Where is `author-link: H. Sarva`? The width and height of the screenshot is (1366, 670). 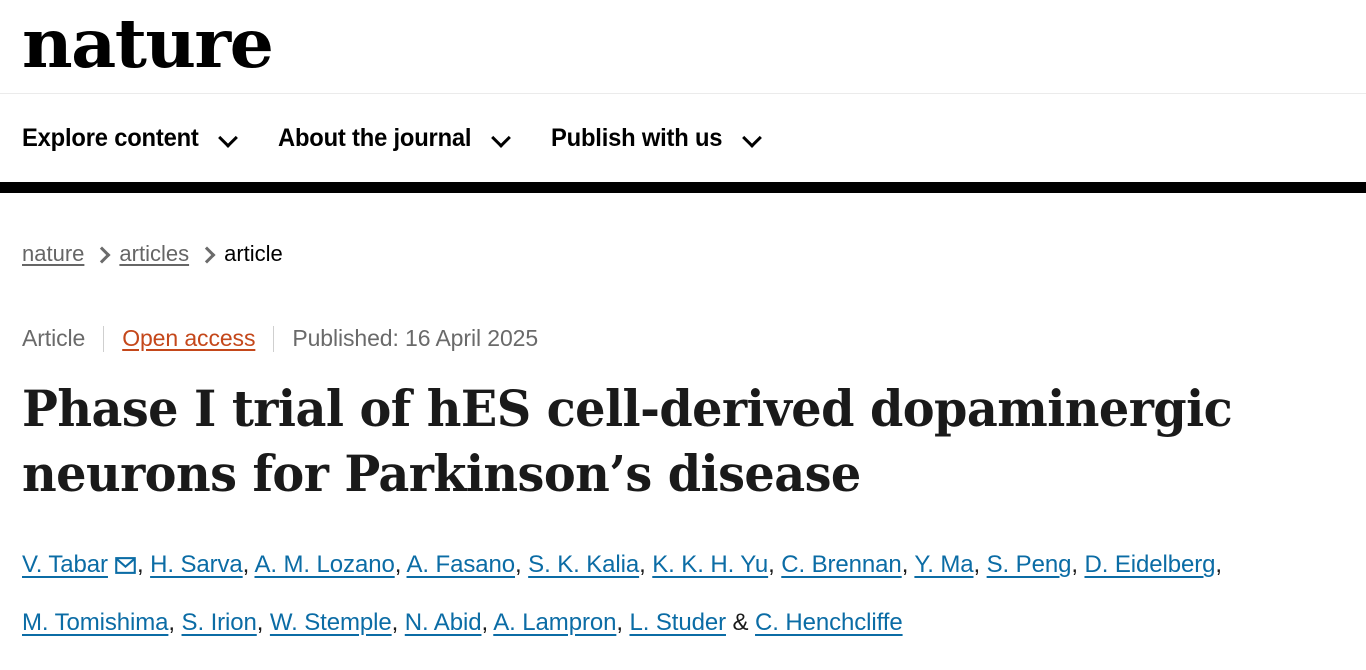 author-link: H. Sarva is located at coordinates (196, 564).